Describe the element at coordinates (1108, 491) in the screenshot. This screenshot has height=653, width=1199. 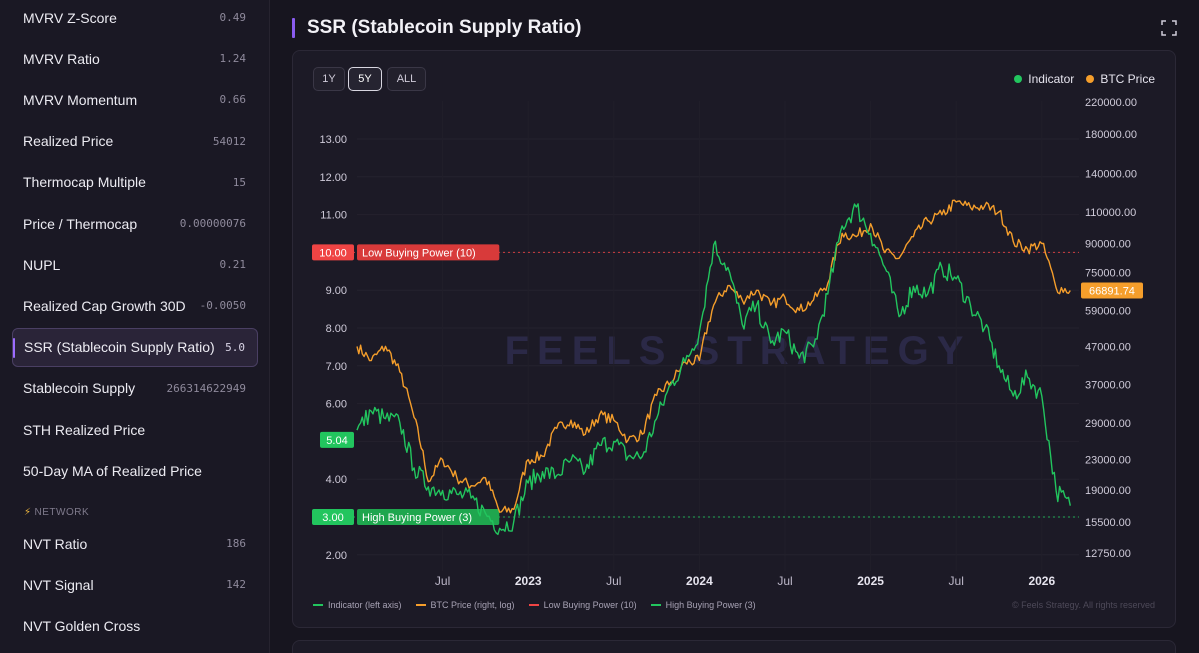
I see `y-right-tick-label: 19000.00` at that location.